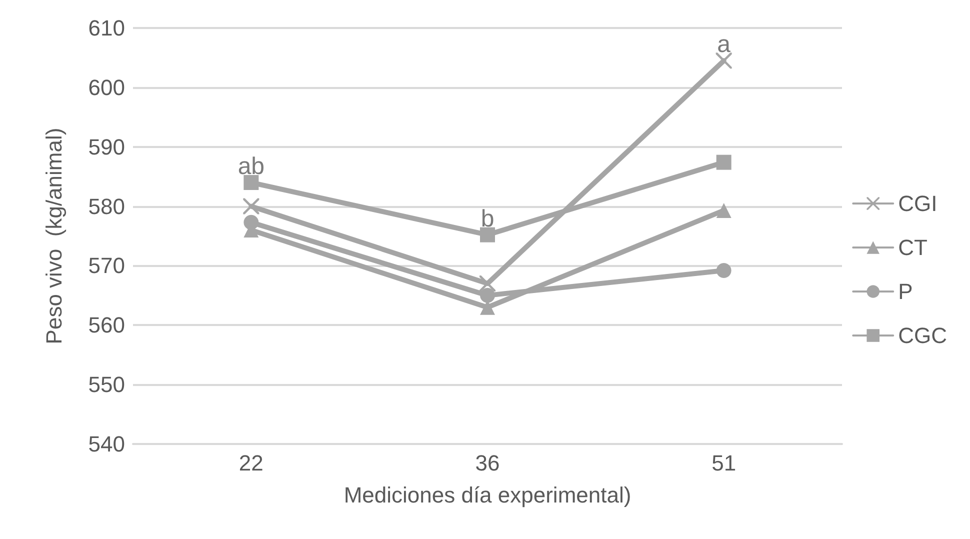 The height and width of the screenshot is (539, 970). What do you see at coordinates (106, 265) in the screenshot?
I see `y-tick-label: 570` at bounding box center [106, 265].